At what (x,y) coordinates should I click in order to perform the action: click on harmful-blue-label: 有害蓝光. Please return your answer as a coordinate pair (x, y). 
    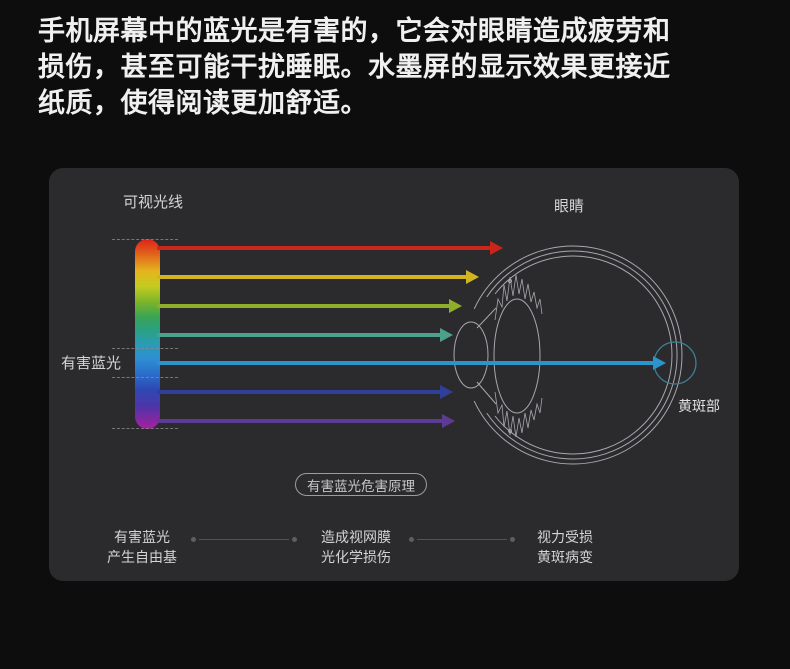
    Looking at the image, I should click on (91, 363).